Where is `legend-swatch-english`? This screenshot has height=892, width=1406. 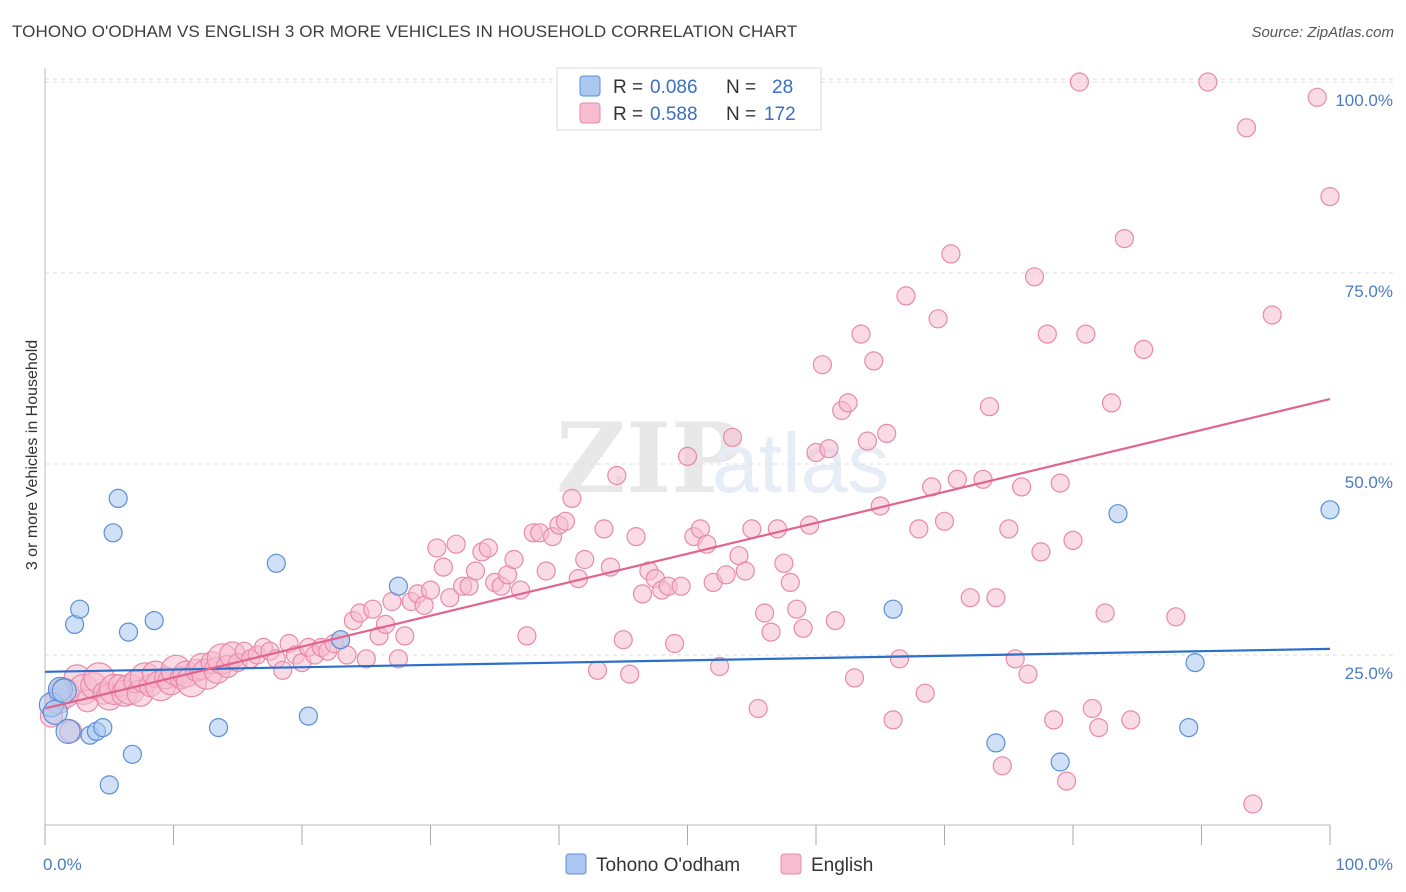 legend-swatch-english is located at coordinates (590, 113).